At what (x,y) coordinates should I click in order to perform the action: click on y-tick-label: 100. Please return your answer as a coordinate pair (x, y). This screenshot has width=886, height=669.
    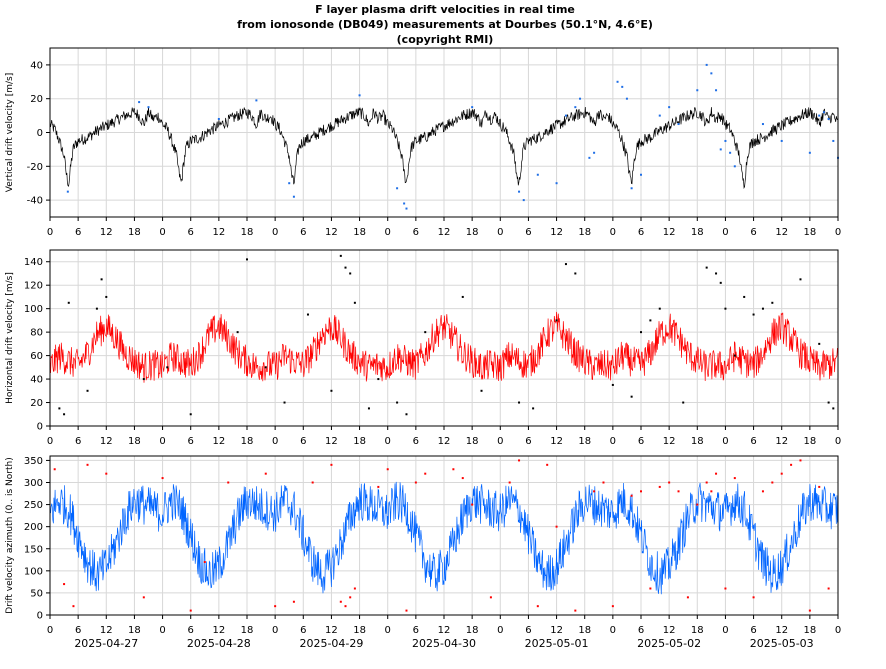
    Looking at the image, I should click on (33, 571).